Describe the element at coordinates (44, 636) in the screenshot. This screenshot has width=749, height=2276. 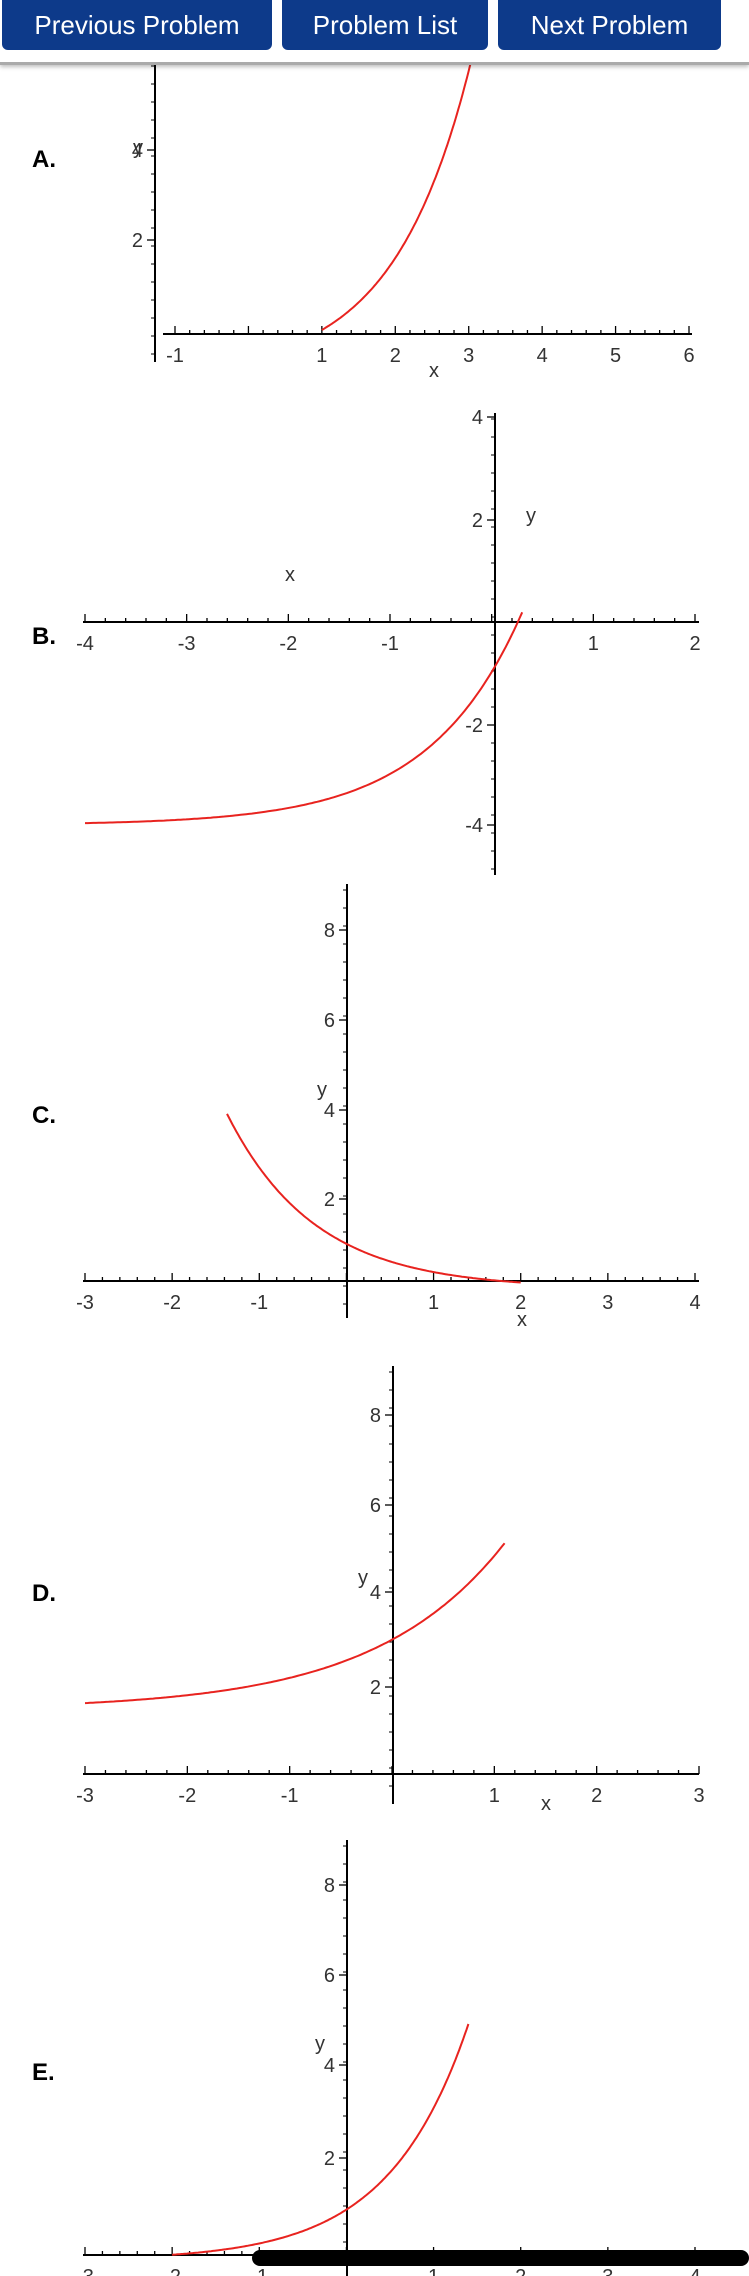
I see `option-b-label: B.` at that location.